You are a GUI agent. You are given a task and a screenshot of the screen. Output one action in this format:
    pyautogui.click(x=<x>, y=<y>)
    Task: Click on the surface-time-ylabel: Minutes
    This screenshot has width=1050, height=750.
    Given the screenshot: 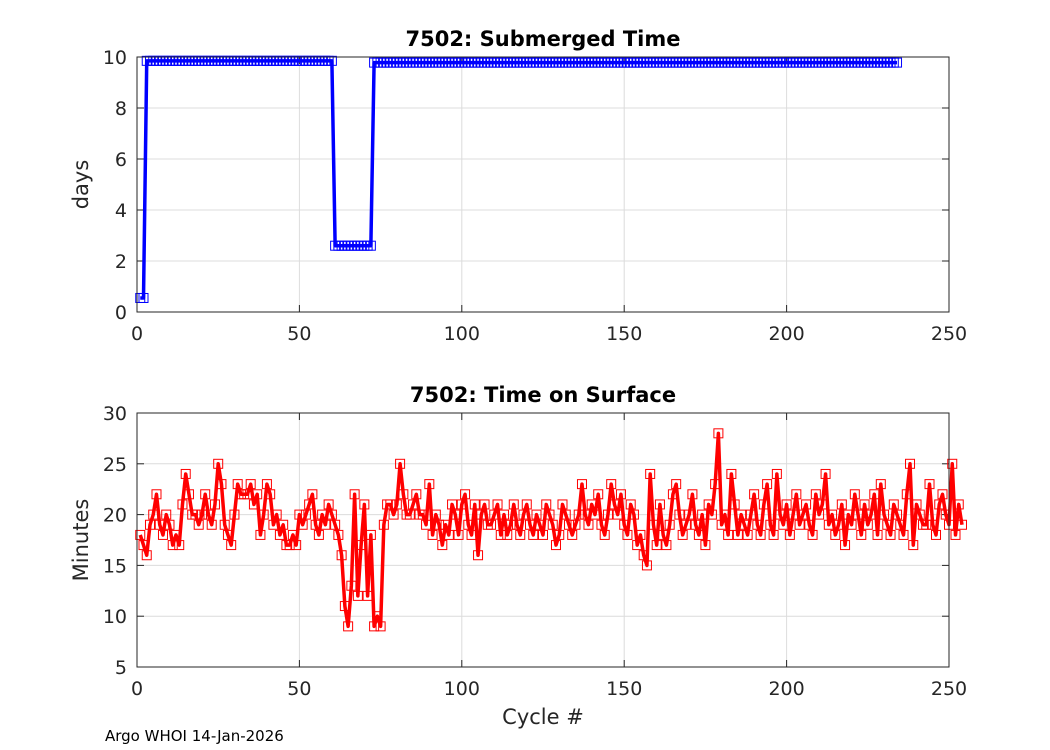 What is the action you would take?
    pyautogui.click(x=81, y=540)
    